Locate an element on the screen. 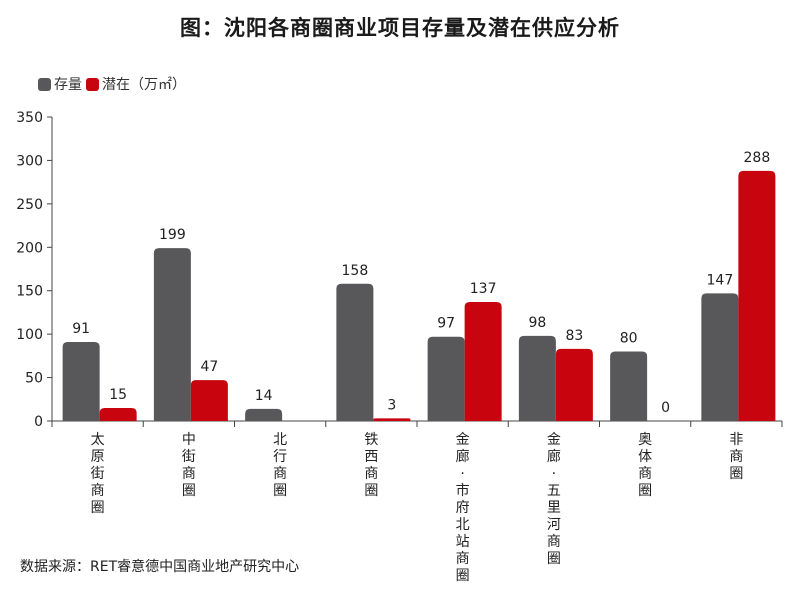  data-label-stock: 91 is located at coordinates (81, 329).